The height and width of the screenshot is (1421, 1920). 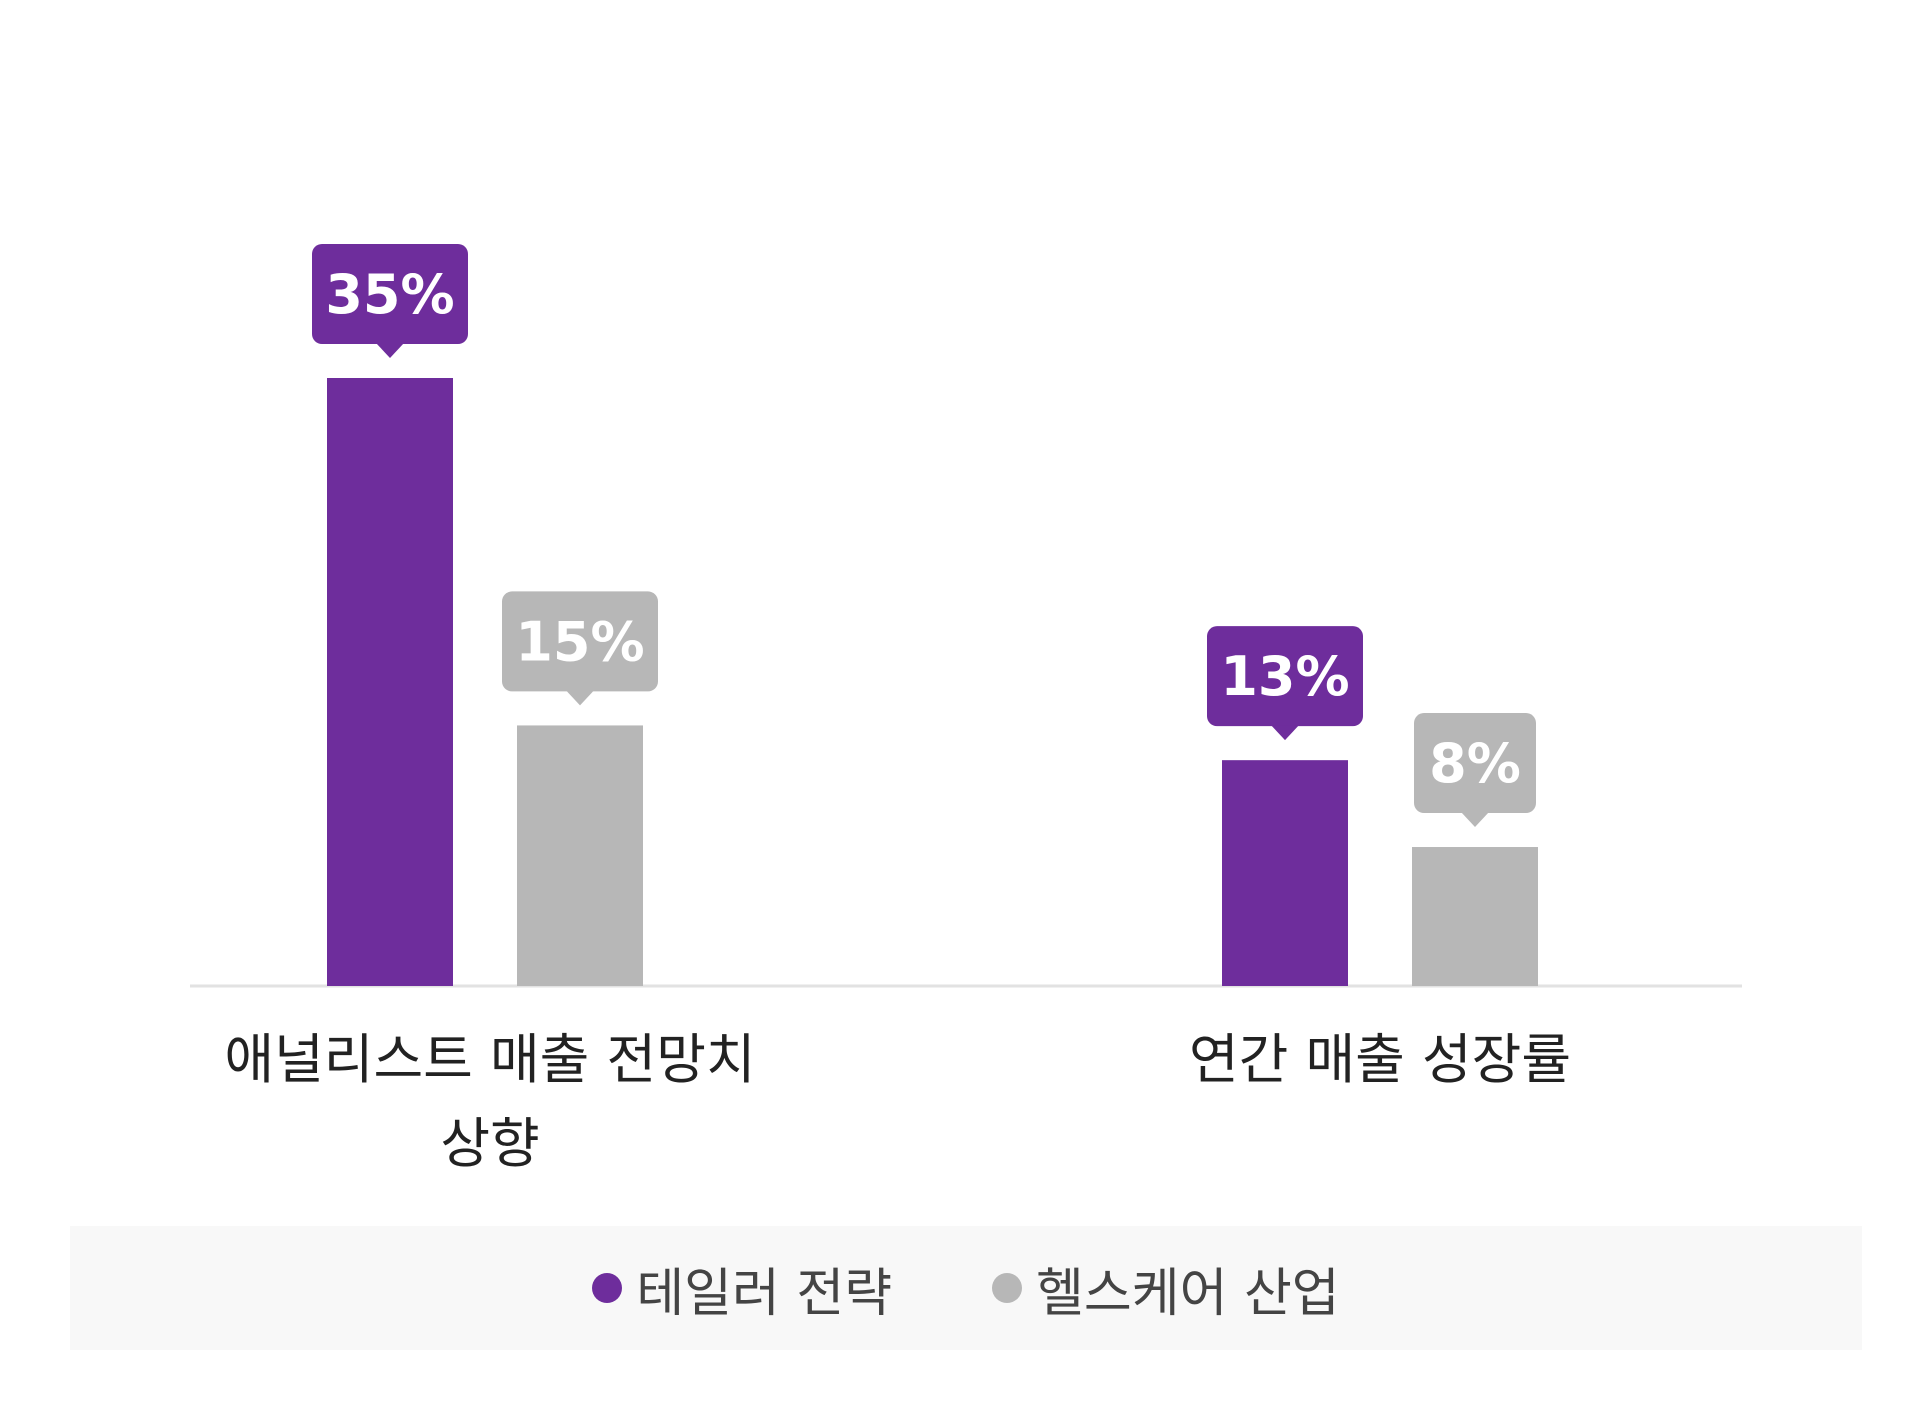 I want to click on legend: 테일러 전략 헬스케어 산업, so click(x=966, y=1288).